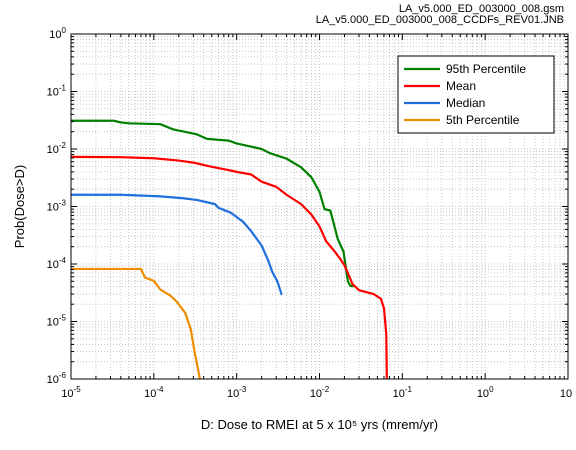 The height and width of the screenshot is (450, 576). I want to click on y-axis-label: Prob(Dose>D), so click(19, 206).